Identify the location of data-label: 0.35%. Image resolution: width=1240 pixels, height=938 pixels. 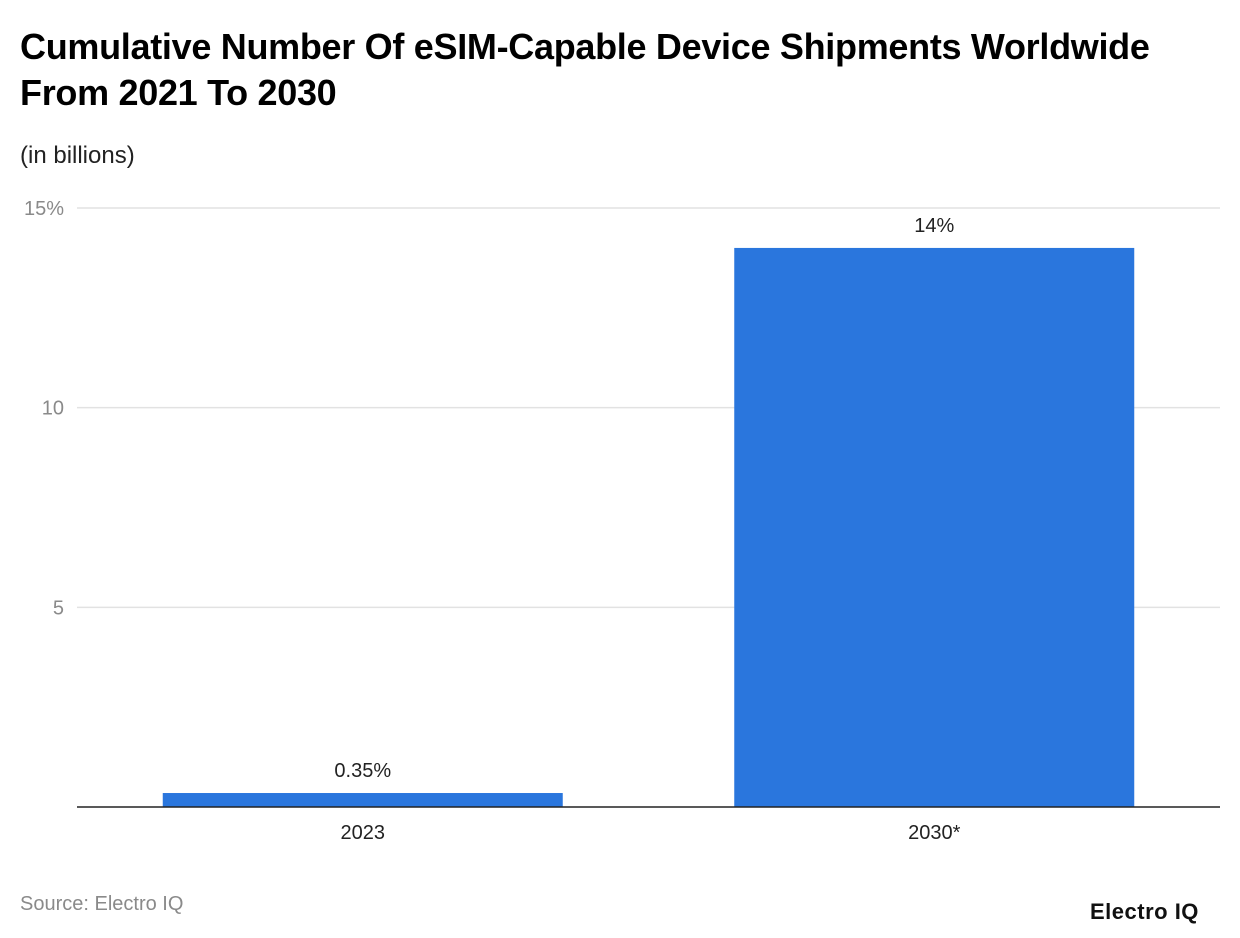
(362, 771).